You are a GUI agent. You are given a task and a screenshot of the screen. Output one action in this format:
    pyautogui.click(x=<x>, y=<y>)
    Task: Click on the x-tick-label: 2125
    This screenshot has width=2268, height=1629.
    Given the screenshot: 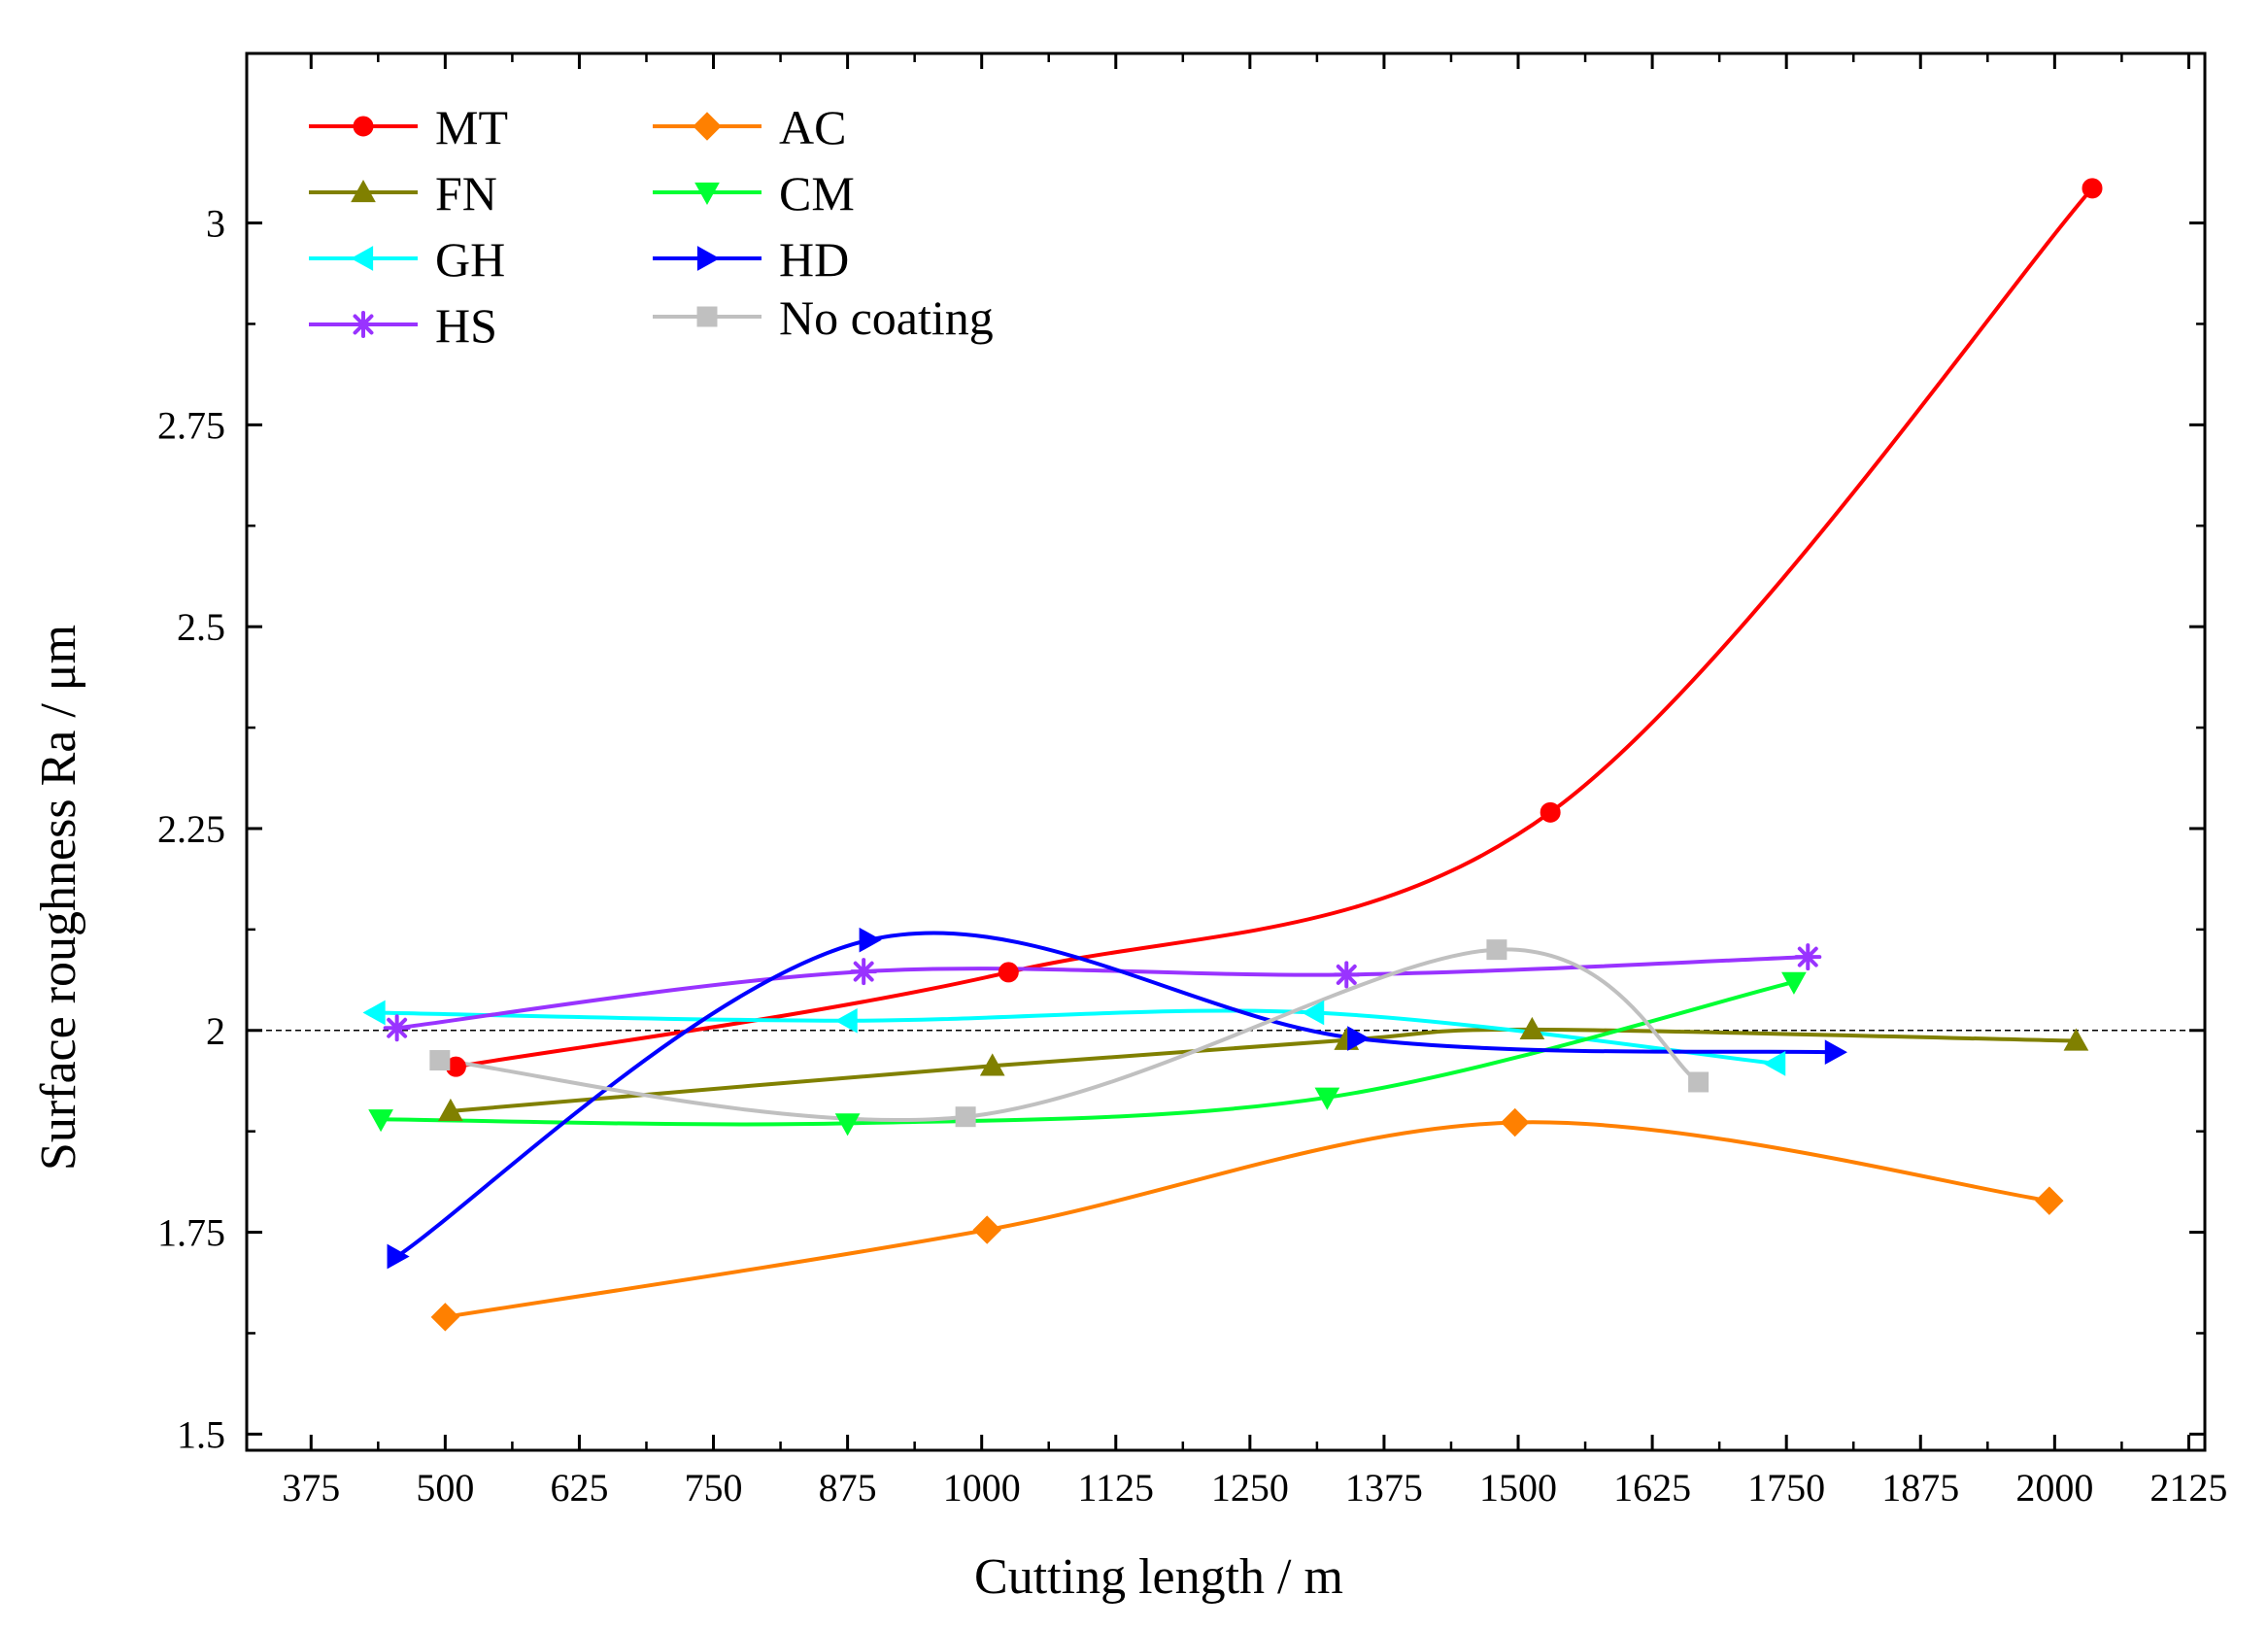 What is the action you would take?
    pyautogui.click(x=2188, y=1488)
    